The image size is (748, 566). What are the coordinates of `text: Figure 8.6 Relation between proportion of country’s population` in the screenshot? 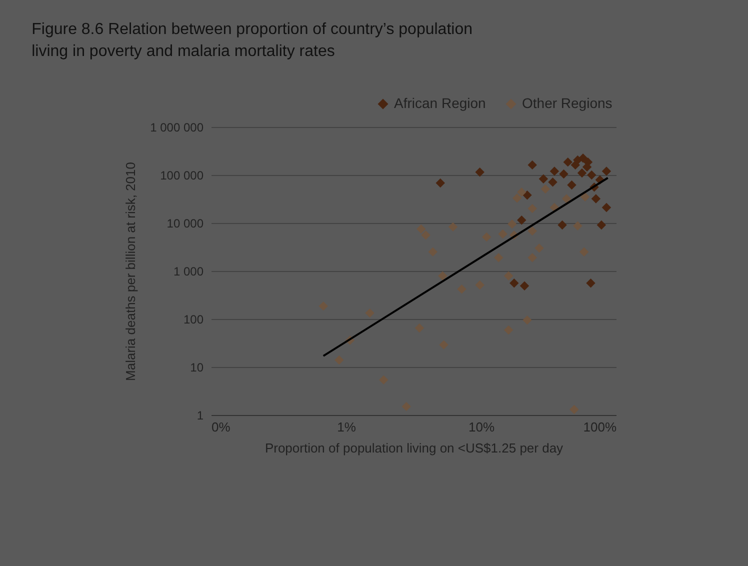 It's located at (252, 29).